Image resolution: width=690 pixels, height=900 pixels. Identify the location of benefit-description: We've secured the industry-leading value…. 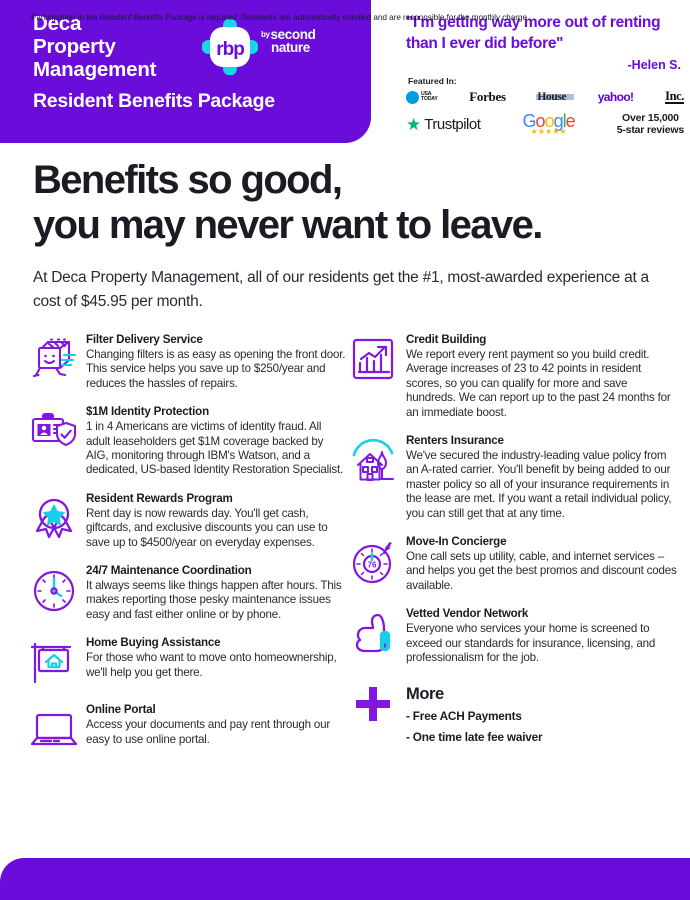
(539, 484).